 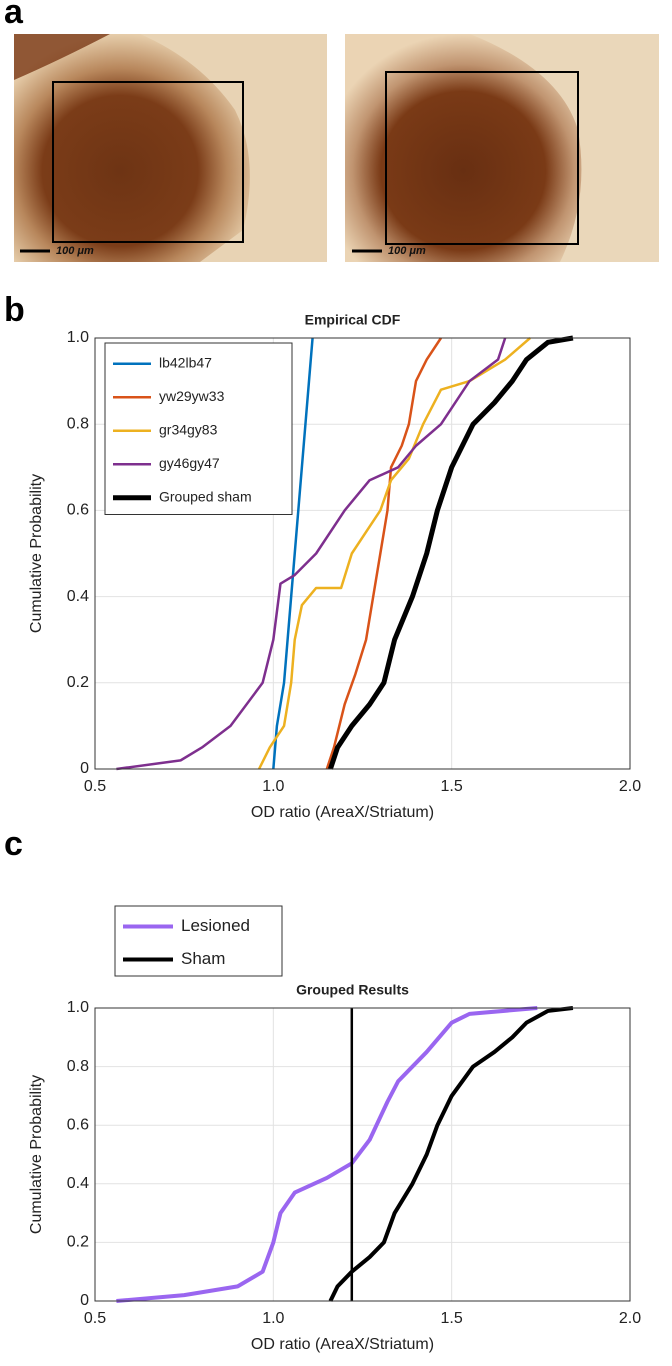 What do you see at coordinates (185, 362) in the screenshot?
I see `legend-label: lb42lb47` at bounding box center [185, 362].